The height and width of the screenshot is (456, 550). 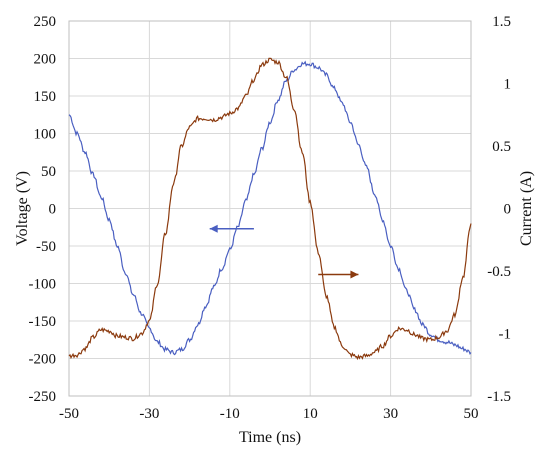 What do you see at coordinates (508, 210) in the screenshot?
I see `y-right-tick-label: 0` at bounding box center [508, 210].